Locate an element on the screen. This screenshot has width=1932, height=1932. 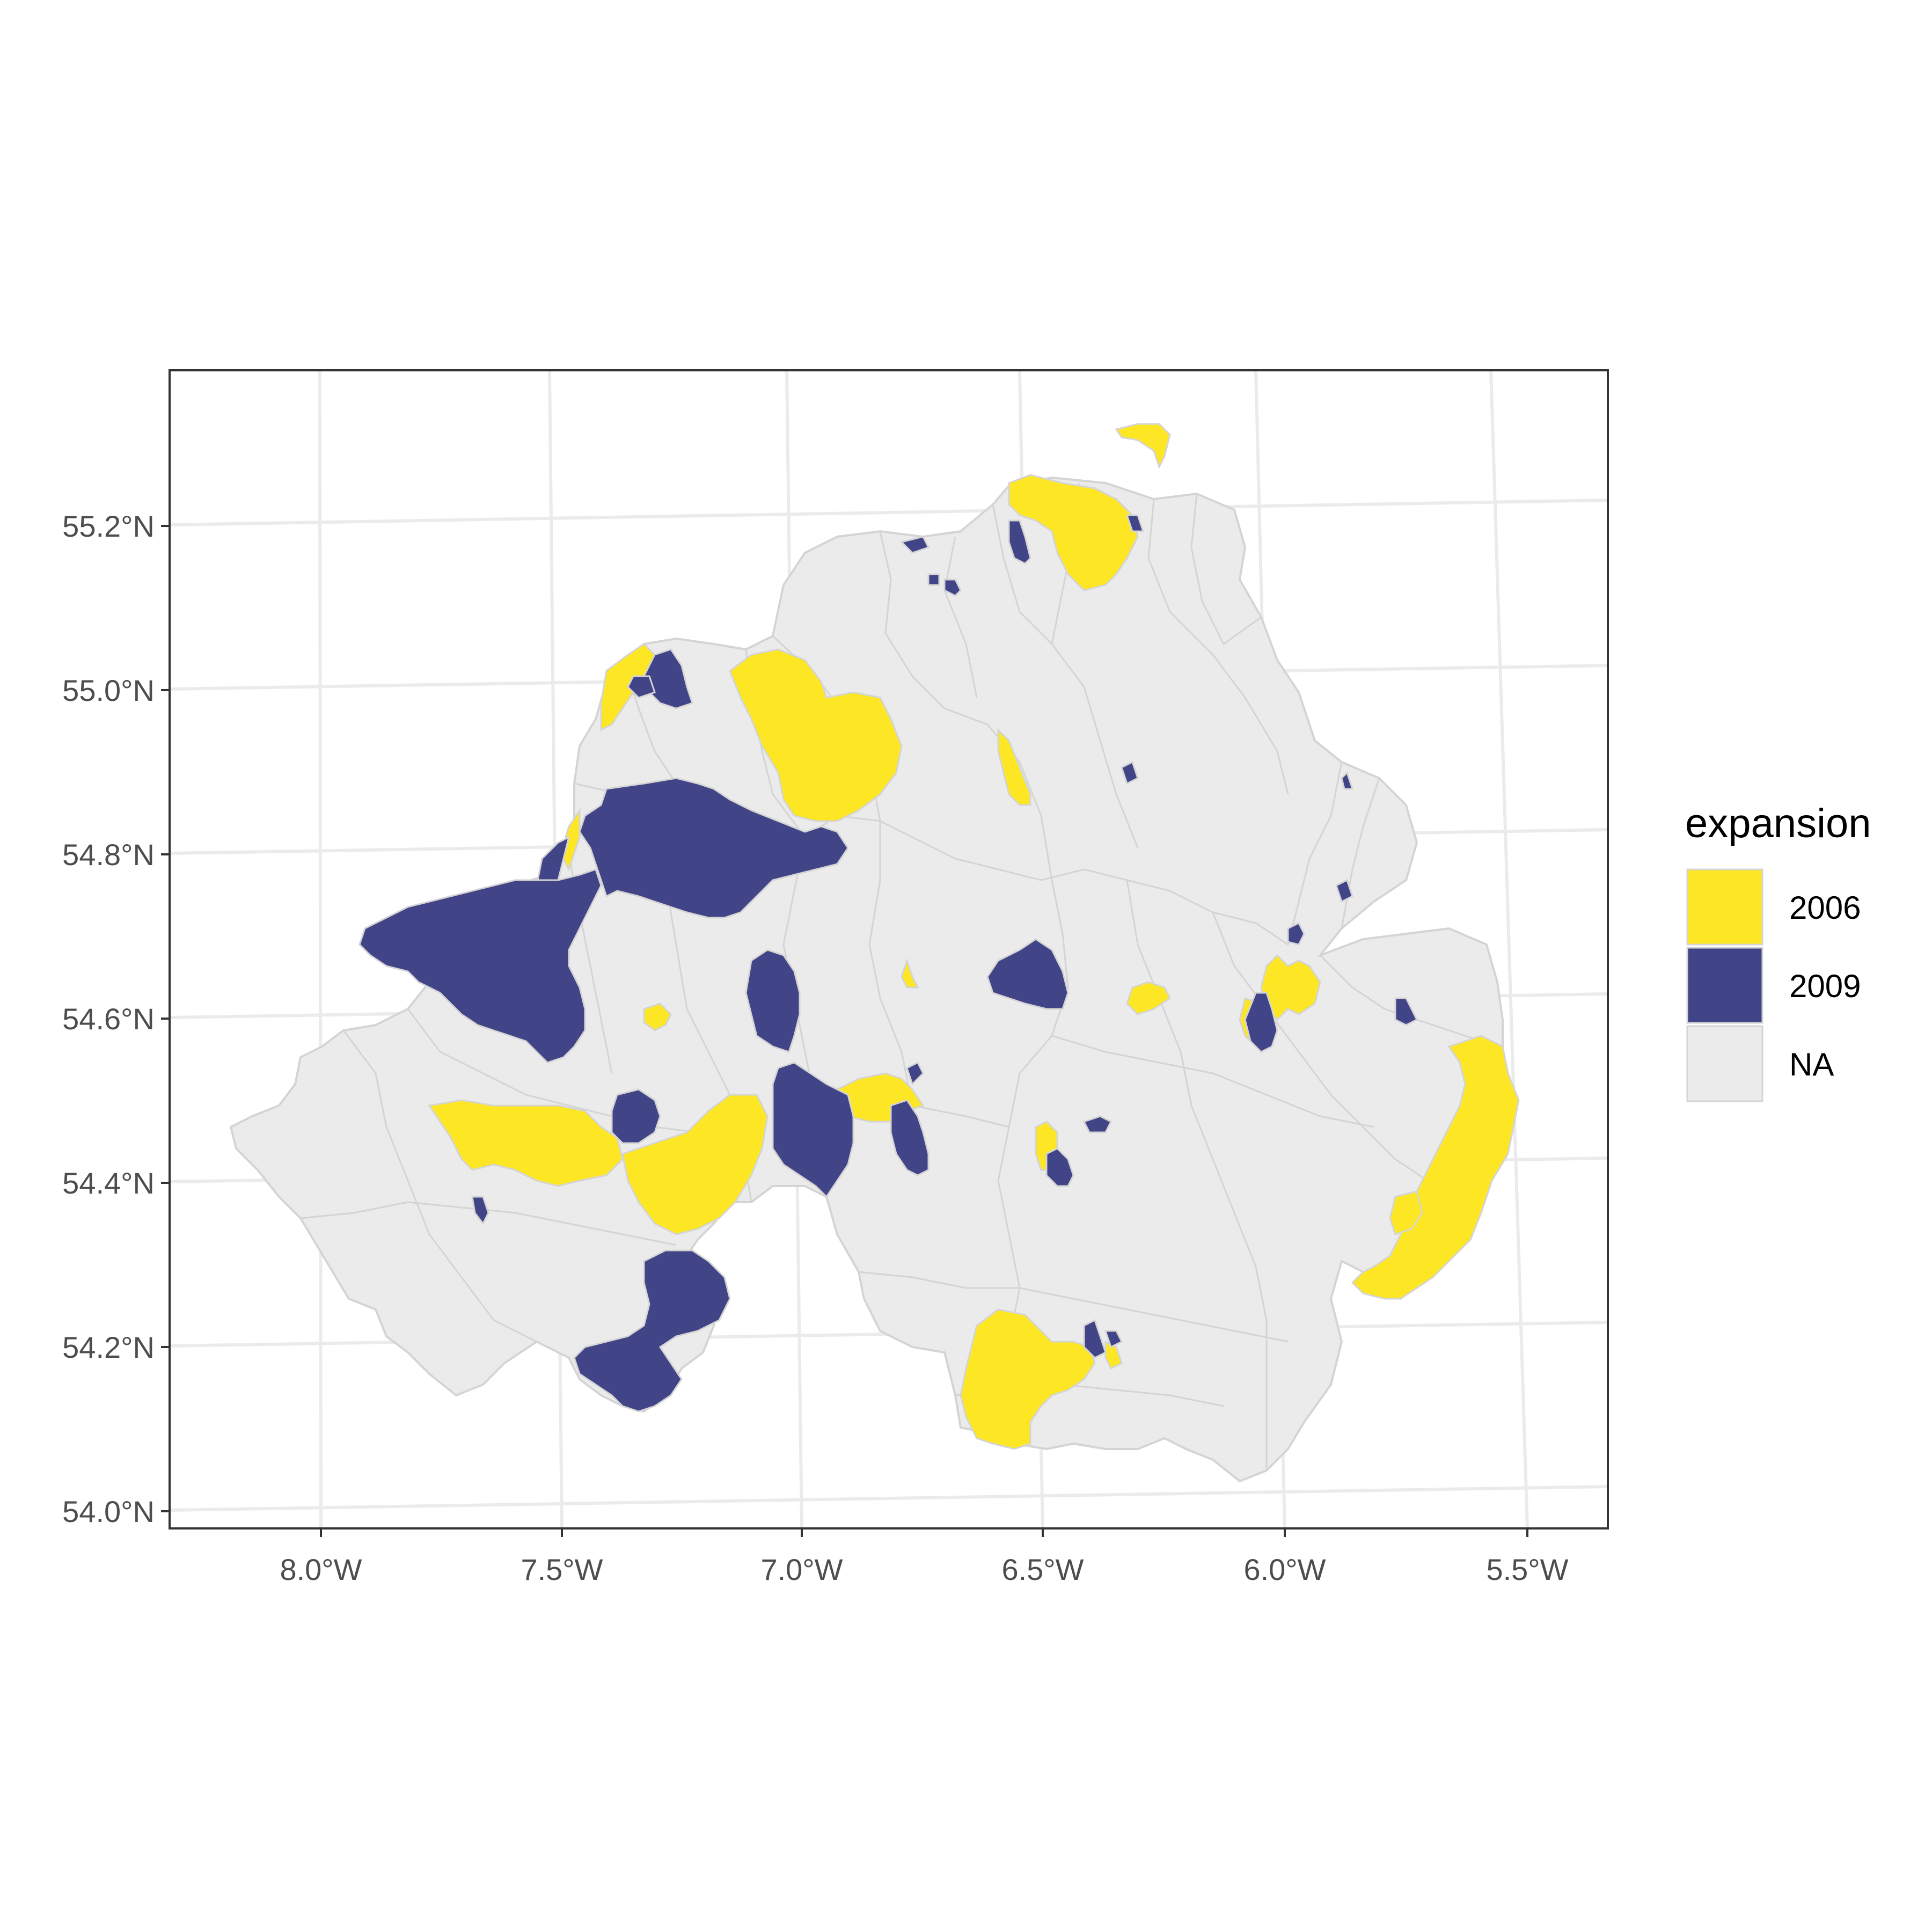
x-tick-label: 7.5°W is located at coordinates (562, 1569).